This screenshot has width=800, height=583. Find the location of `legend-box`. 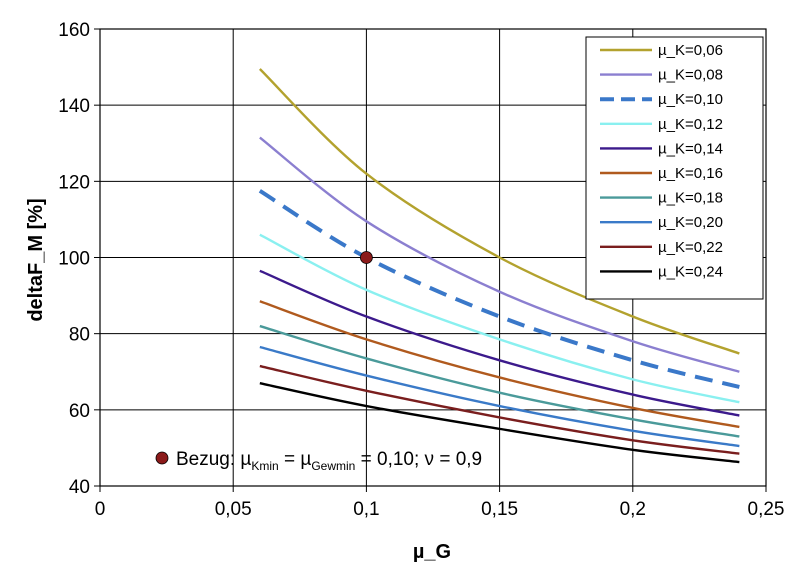

legend-box is located at coordinates (674, 168).